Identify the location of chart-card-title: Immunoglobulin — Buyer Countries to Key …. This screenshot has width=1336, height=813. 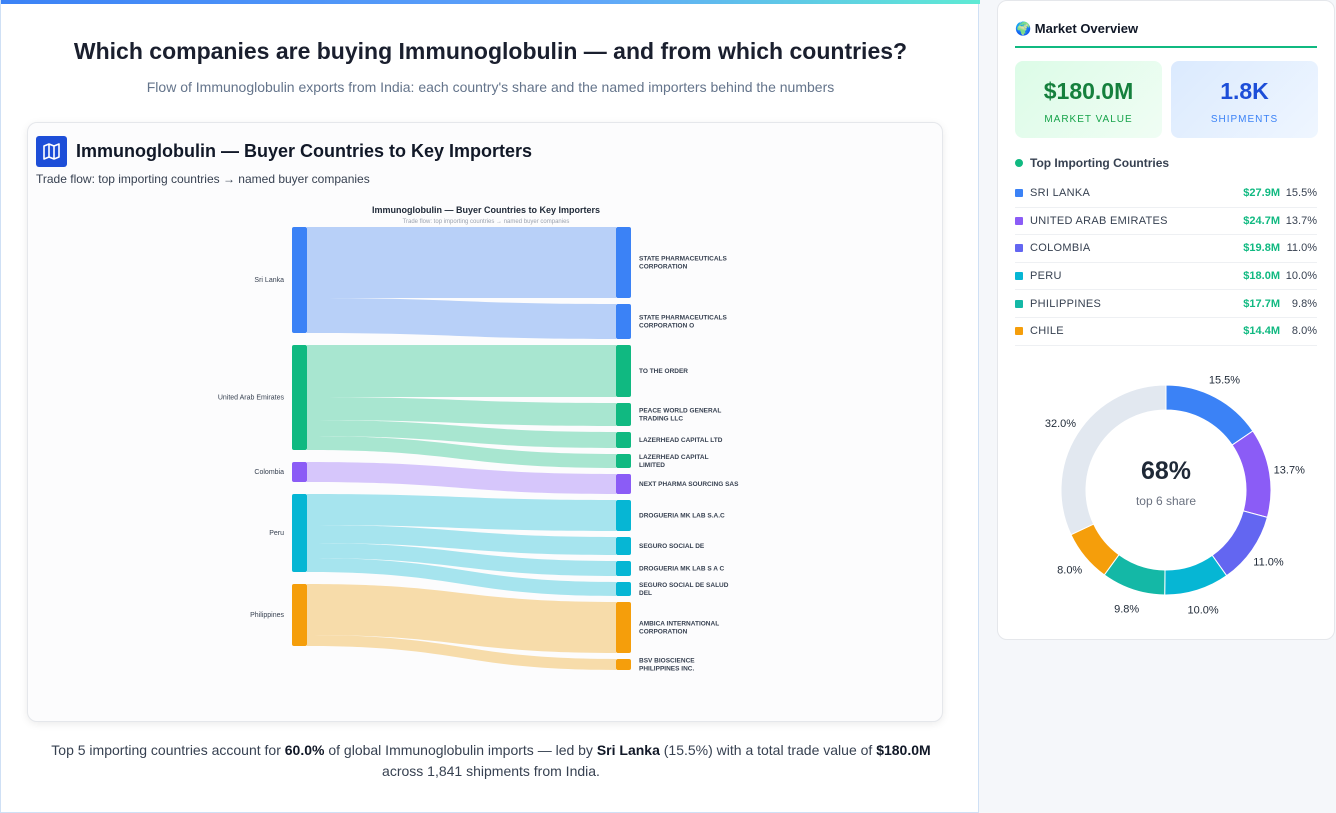
(304, 151).